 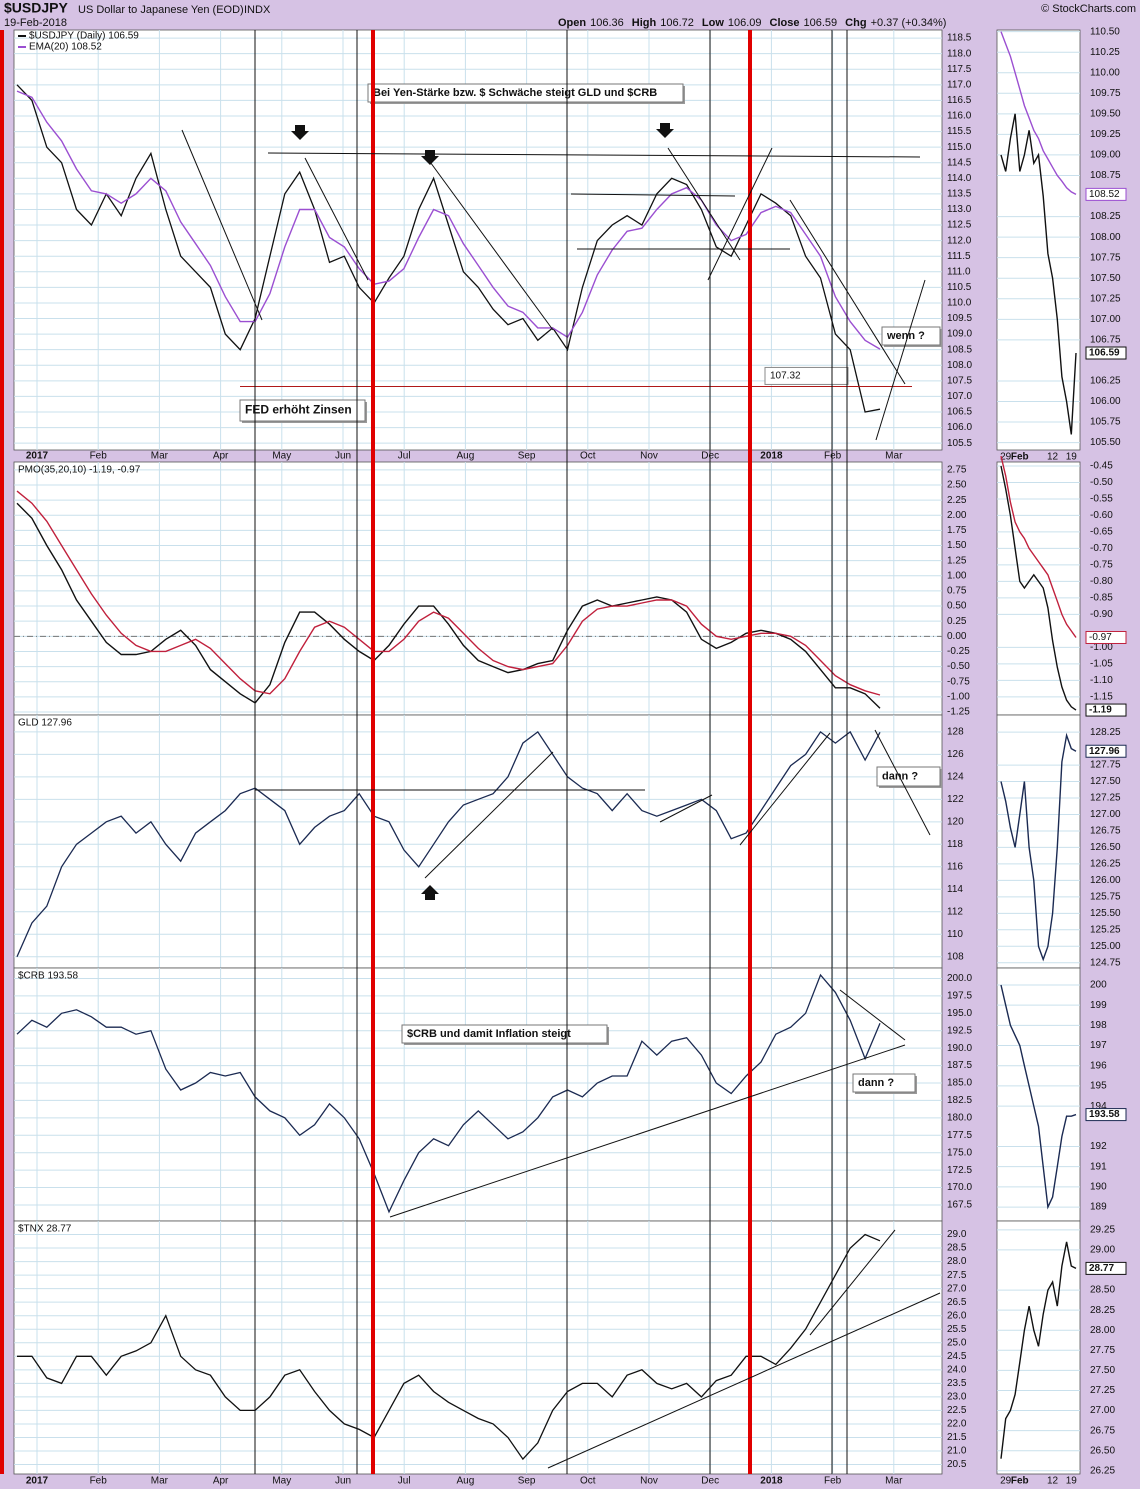 What do you see at coordinates (160, 1481) in the screenshot?
I see `x-tick-label: Mar` at bounding box center [160, 1481].